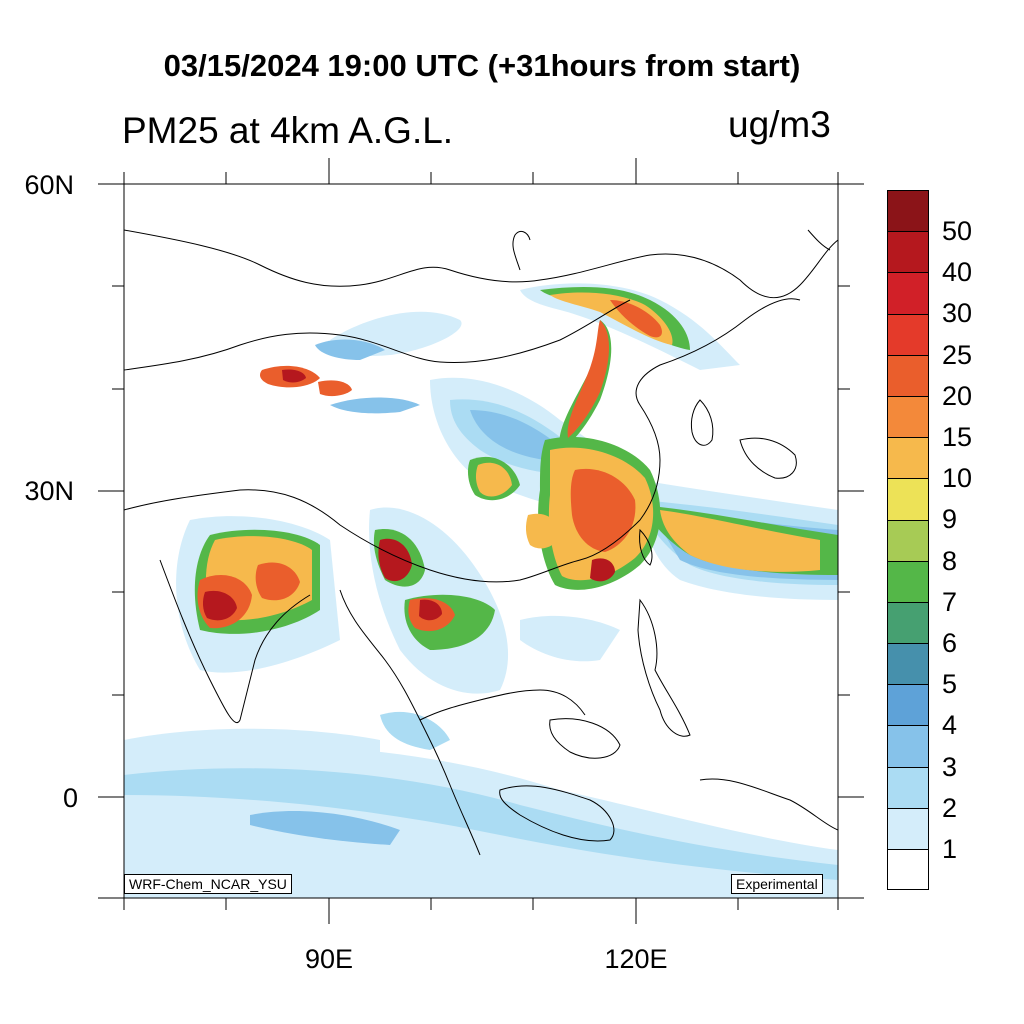 This screenshot has width=1024, height=1024. What do you see at coordinates (950, 684) in the screenshot?
I see `colorbar-tick-label: 5` at bounding box center [950, 684].